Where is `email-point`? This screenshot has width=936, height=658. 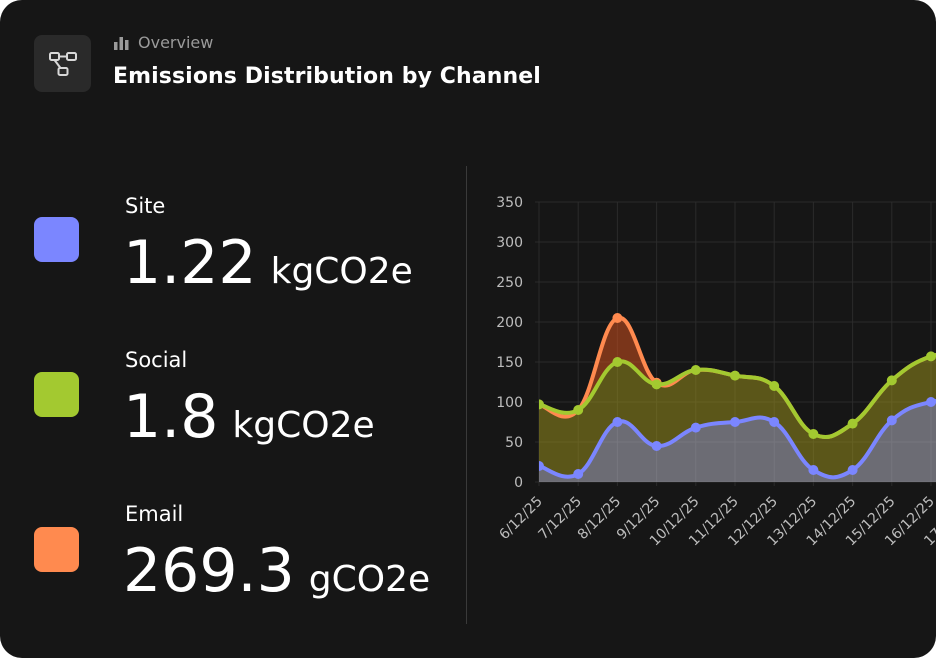 email-point is located at coordinates (617, 318).